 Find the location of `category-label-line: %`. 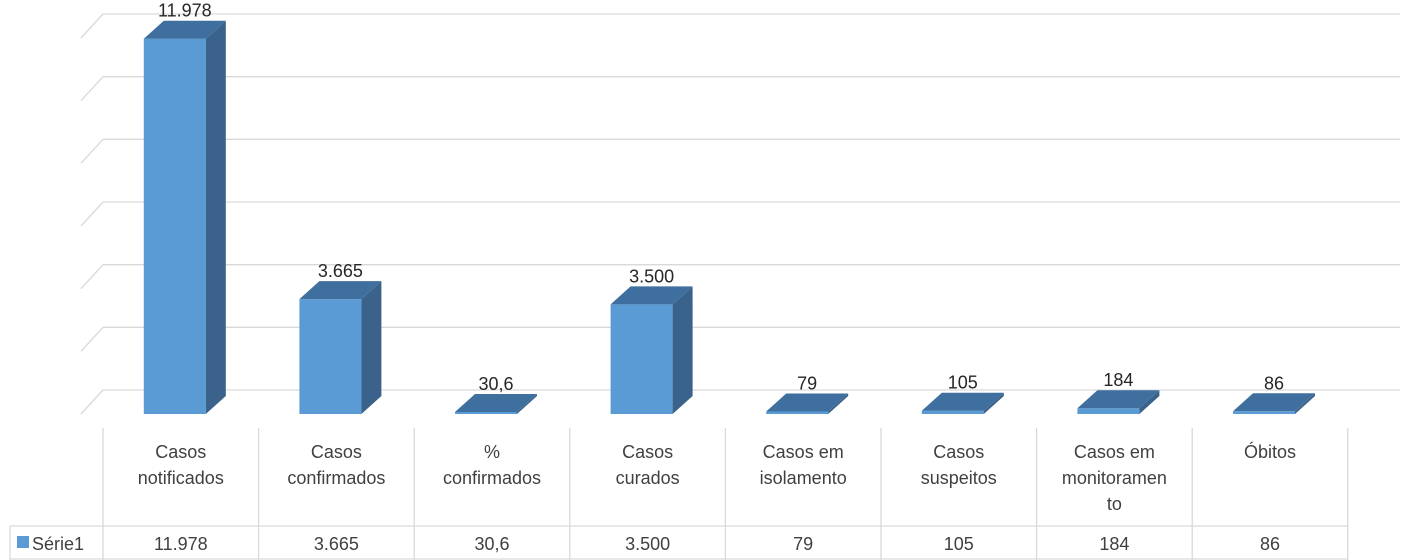

category-label-line: % is located at coordinates (492, 452).